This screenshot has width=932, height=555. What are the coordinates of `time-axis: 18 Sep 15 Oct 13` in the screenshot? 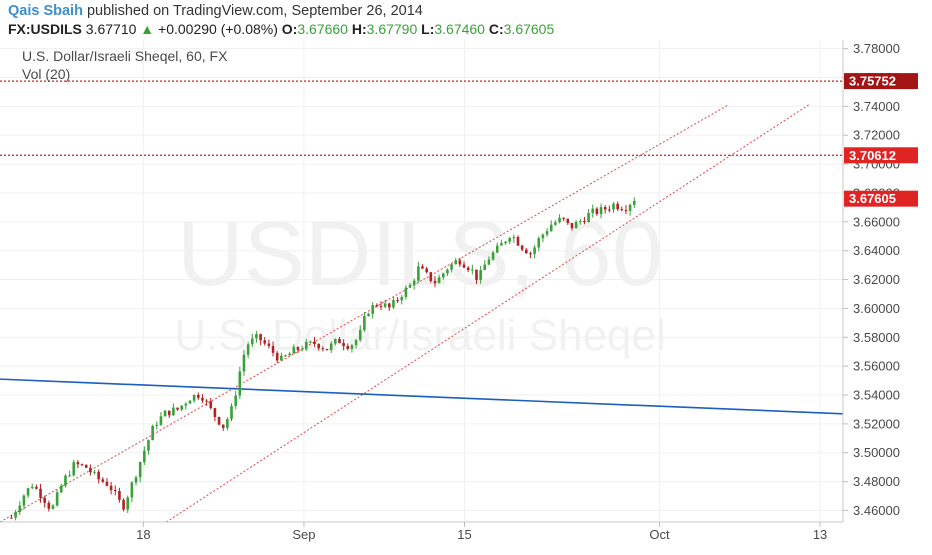 It's located at (481, 532).